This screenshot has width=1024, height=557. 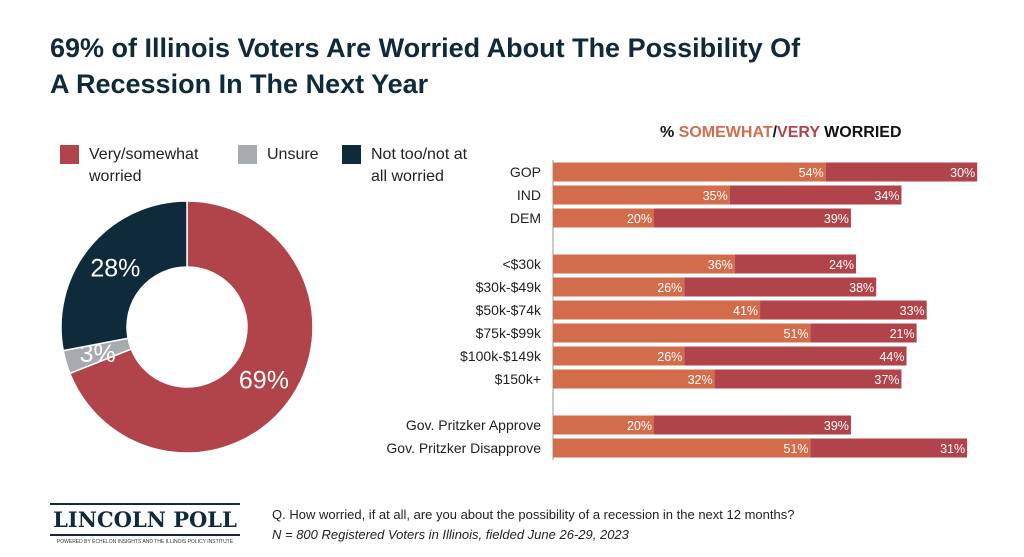 I want to click on bar-value-label: 21%, so click(x=902, y=334).